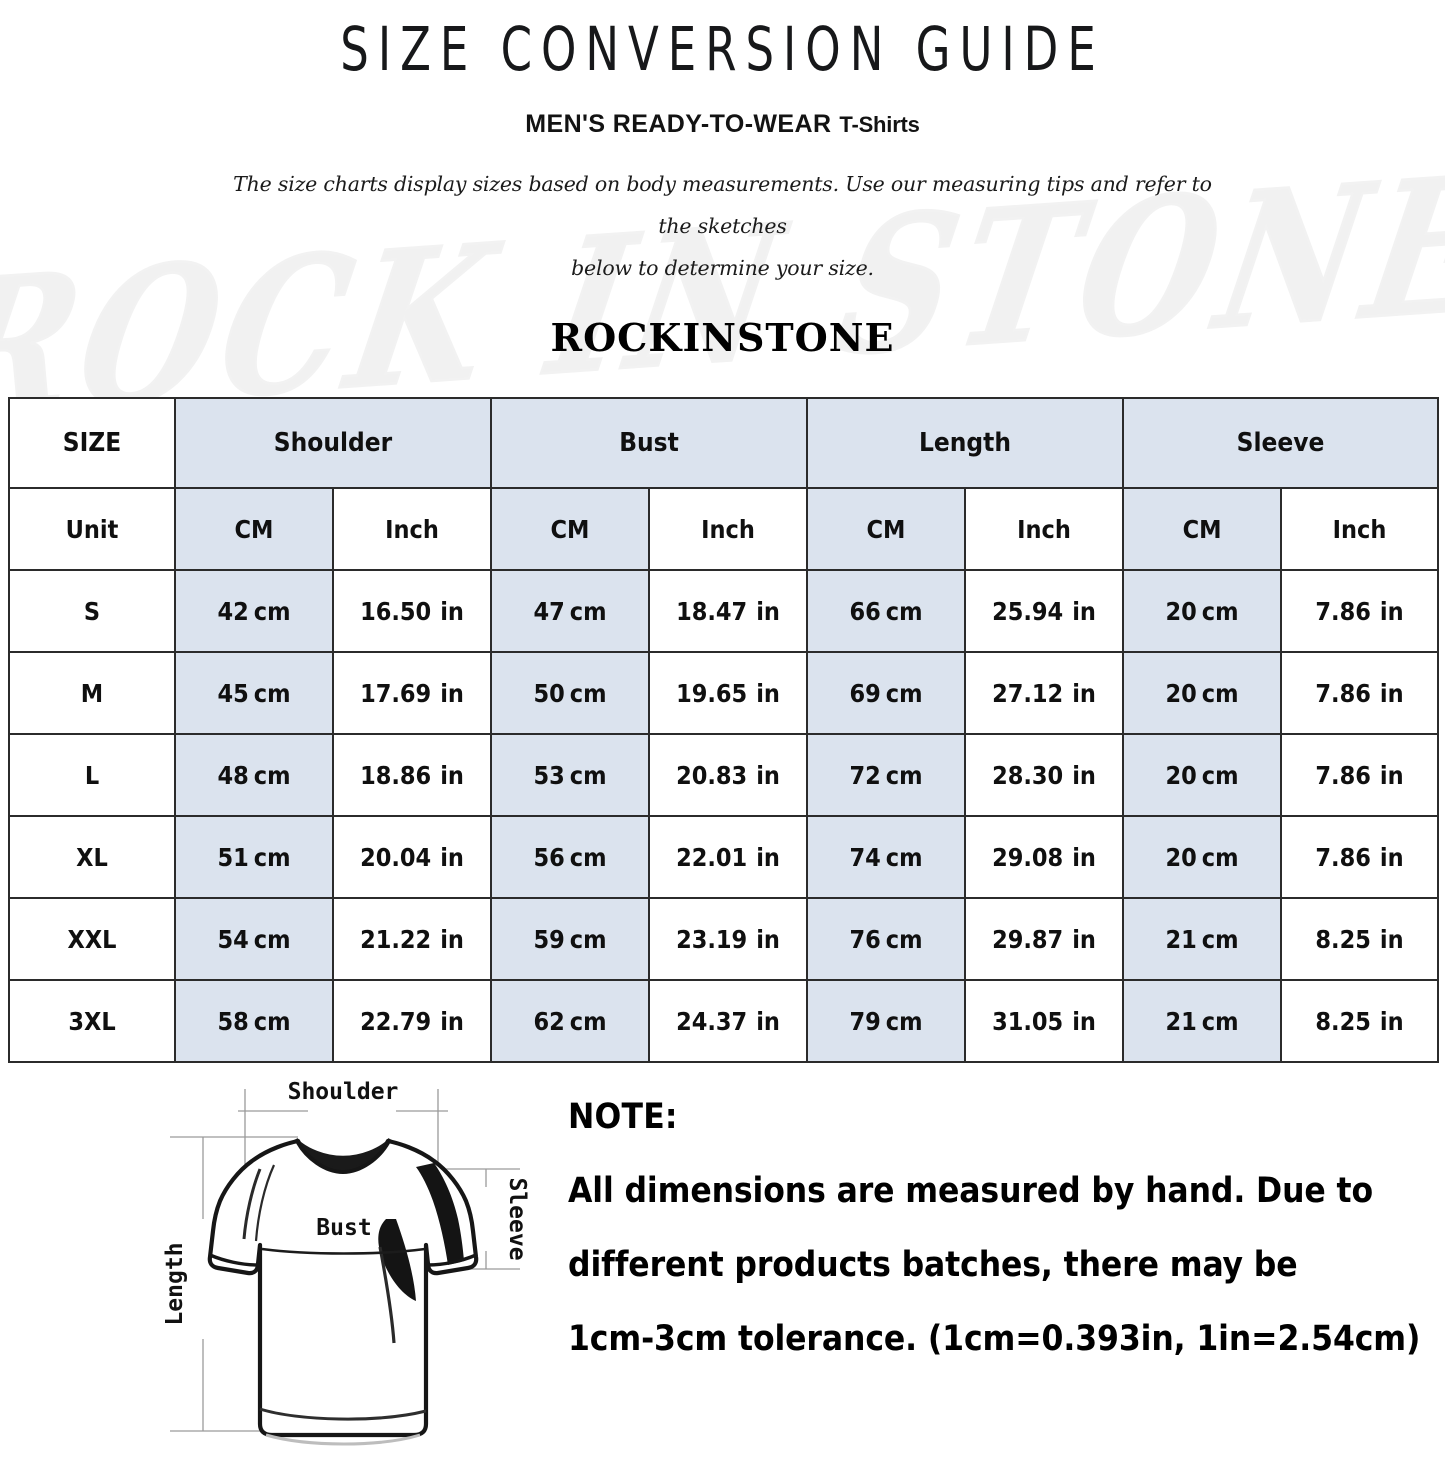 The height and width of the screenshot is (1459, 1445). I want to click on value: 27.12, so click(1028, 693).